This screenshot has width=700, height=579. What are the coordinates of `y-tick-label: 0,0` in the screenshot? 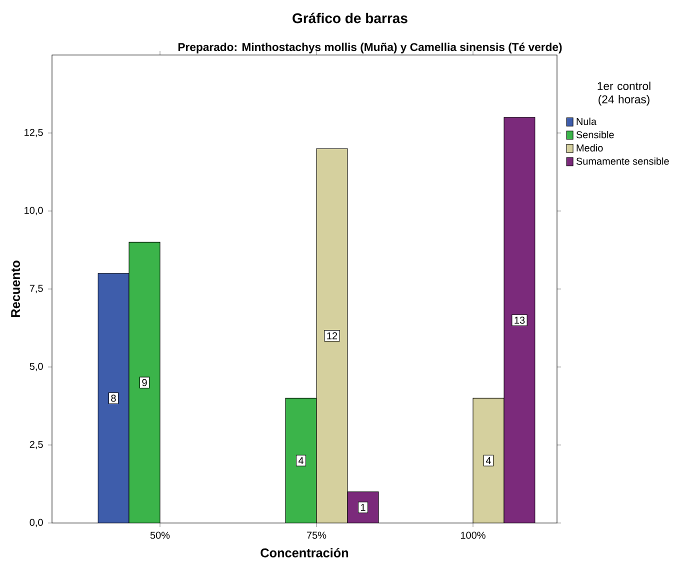 It's located at (36, 523).